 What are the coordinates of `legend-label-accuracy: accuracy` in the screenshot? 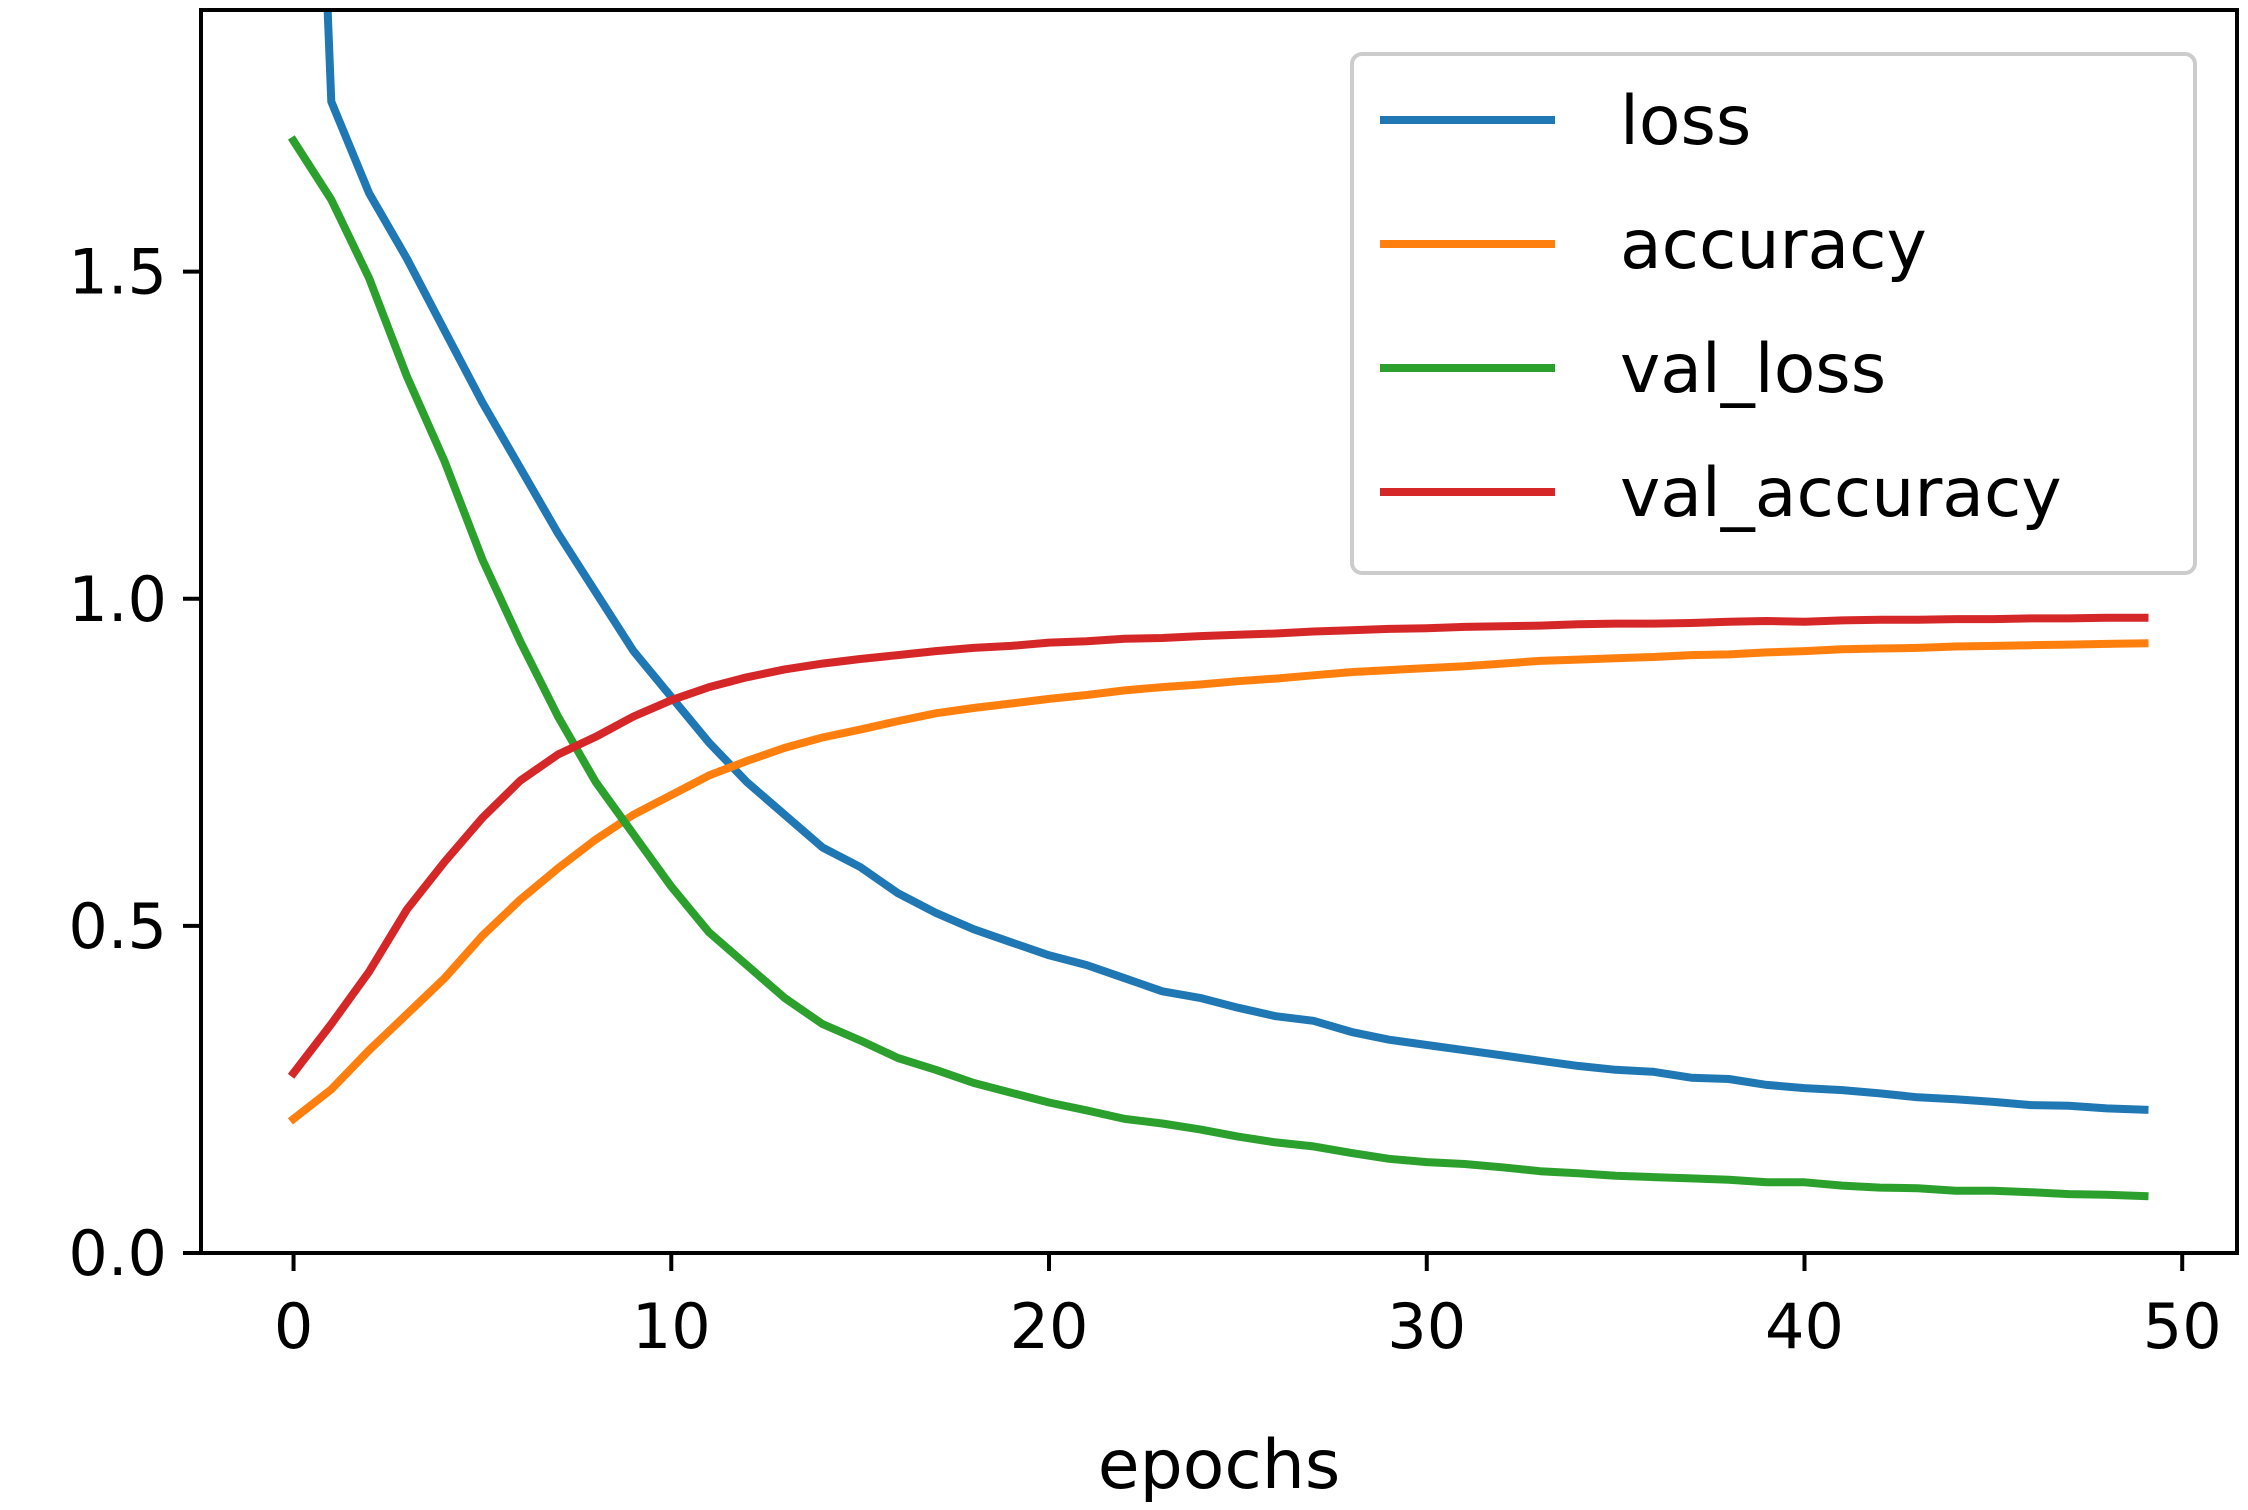 It's located at (1773, 245).